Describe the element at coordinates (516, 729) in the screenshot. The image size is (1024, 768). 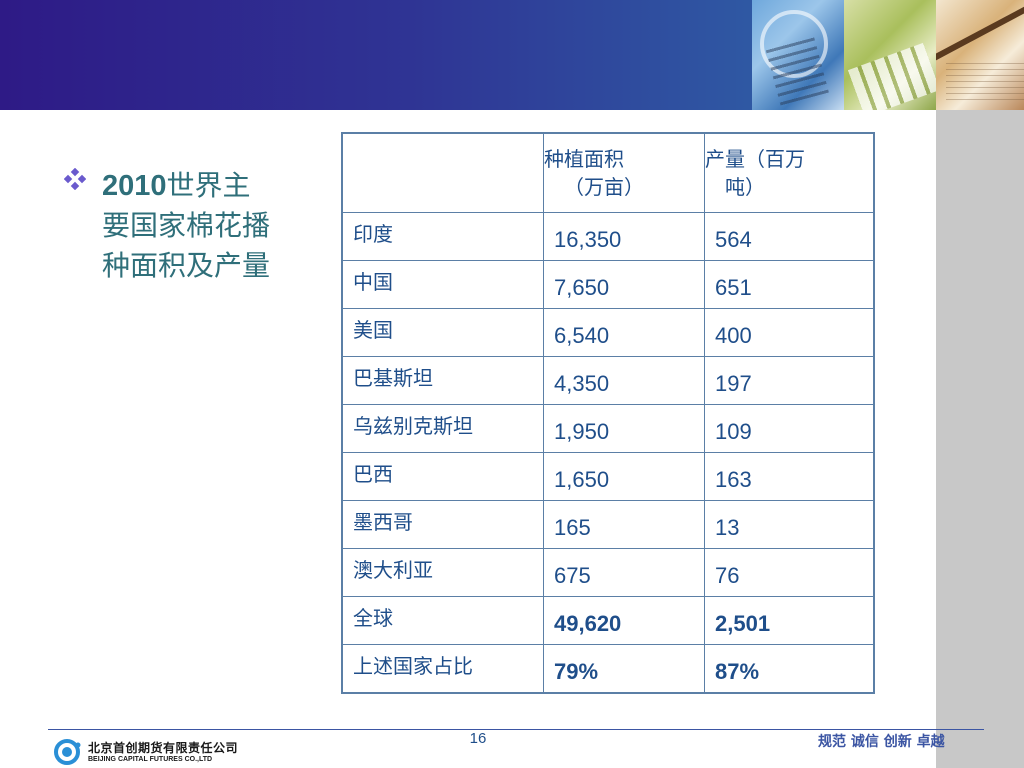
I see `footer-divider` at that location.